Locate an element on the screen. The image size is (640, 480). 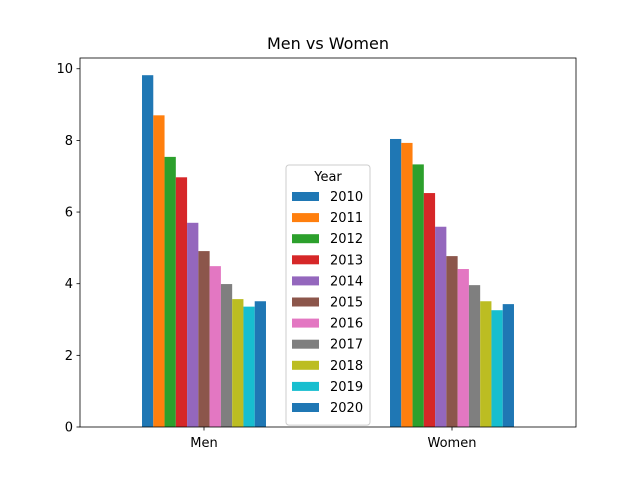
legend-label-2020: 2020 is located at coordinates (346, 408).